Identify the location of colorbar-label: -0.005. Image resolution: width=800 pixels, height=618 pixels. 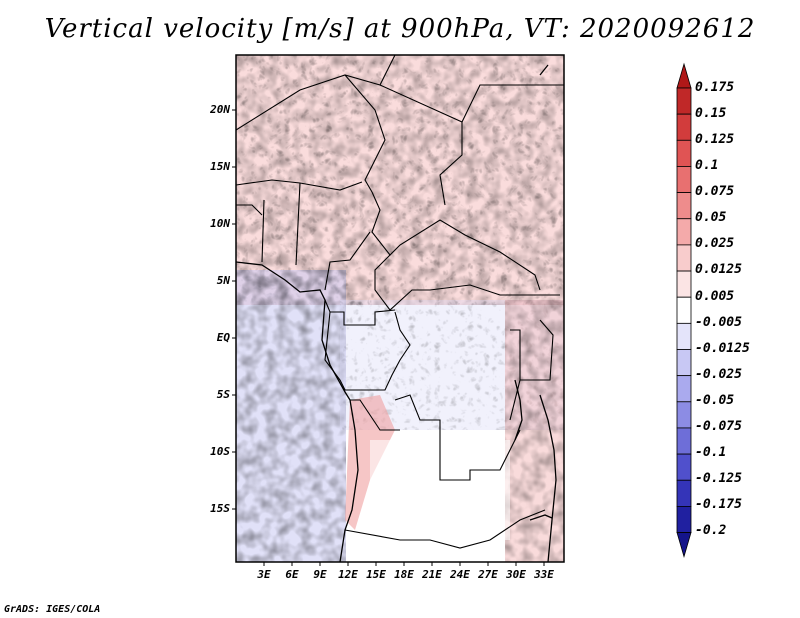
(718, 322).